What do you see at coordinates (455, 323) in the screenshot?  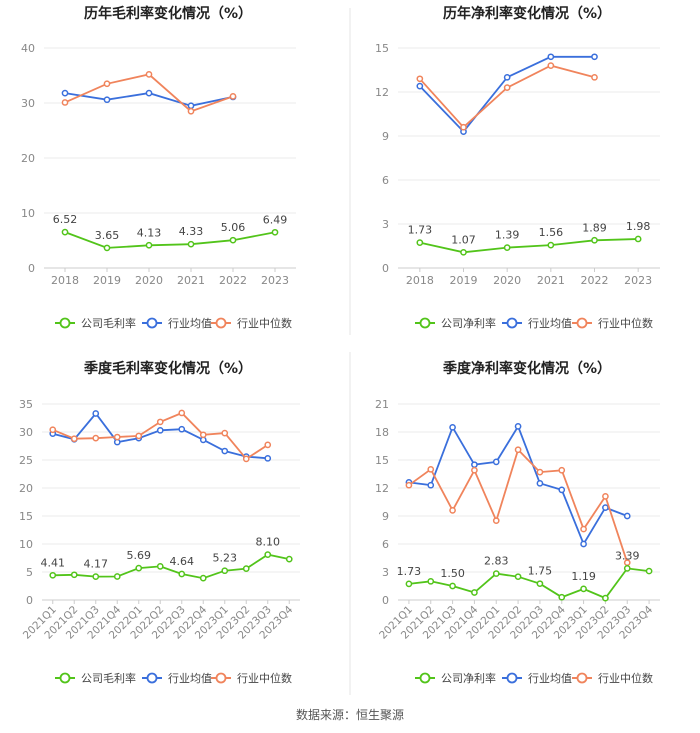 I see `legend-item-company: 公司净利率` at bounding box center [455, 323].